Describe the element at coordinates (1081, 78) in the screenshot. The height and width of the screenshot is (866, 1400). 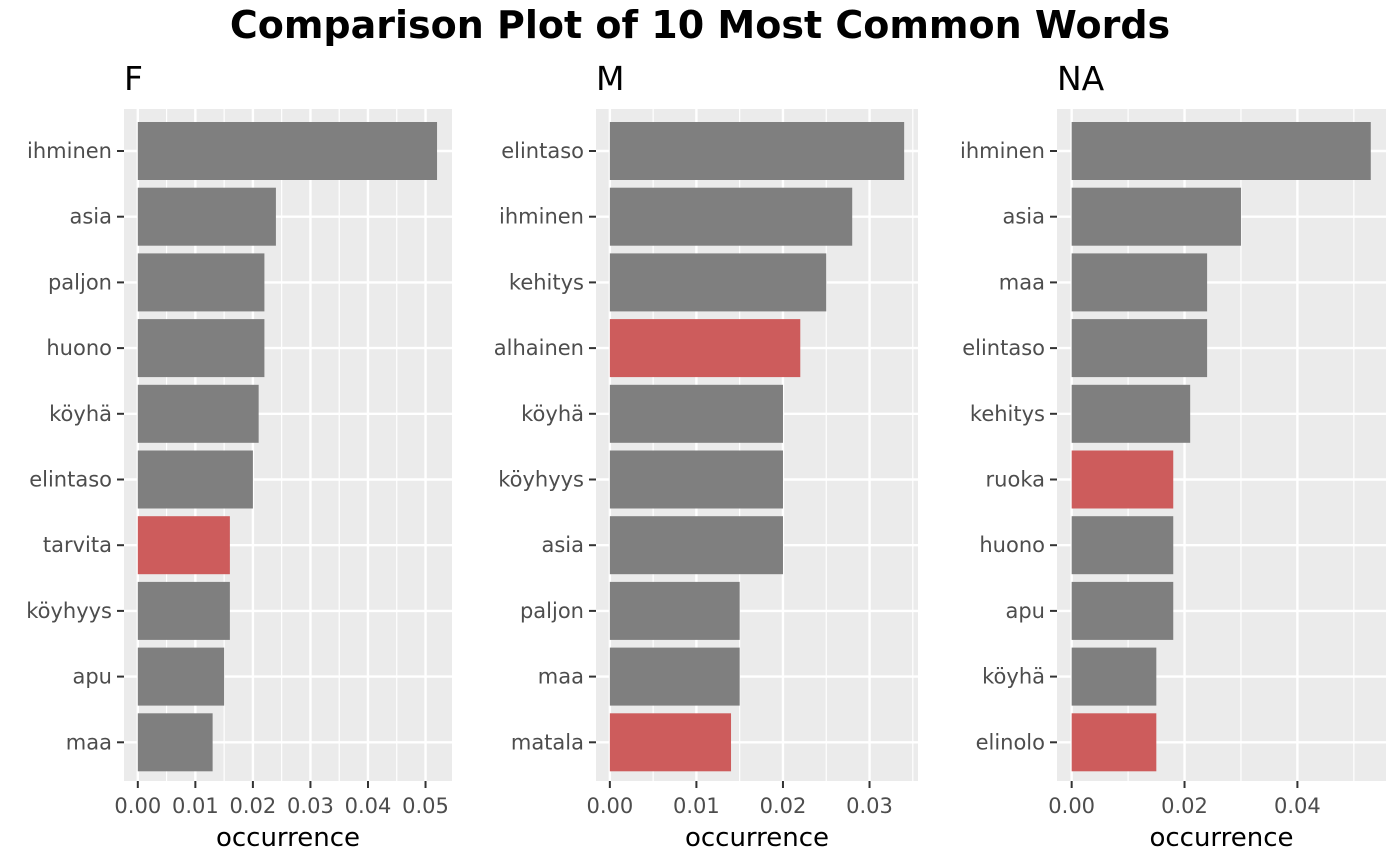
I see `facet-label: NA` at that location.